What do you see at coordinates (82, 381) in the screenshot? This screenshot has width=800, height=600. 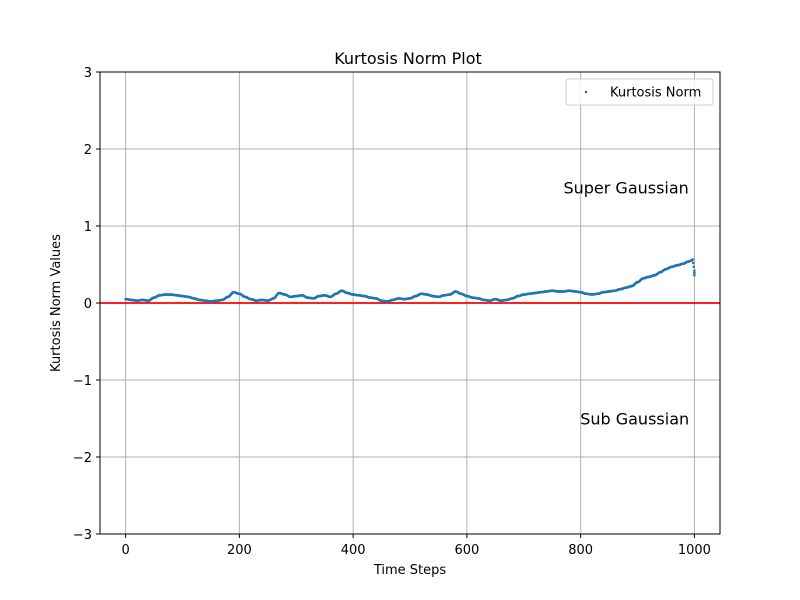 I see `y-tick-label: −1` at bounding box center [82, 381].